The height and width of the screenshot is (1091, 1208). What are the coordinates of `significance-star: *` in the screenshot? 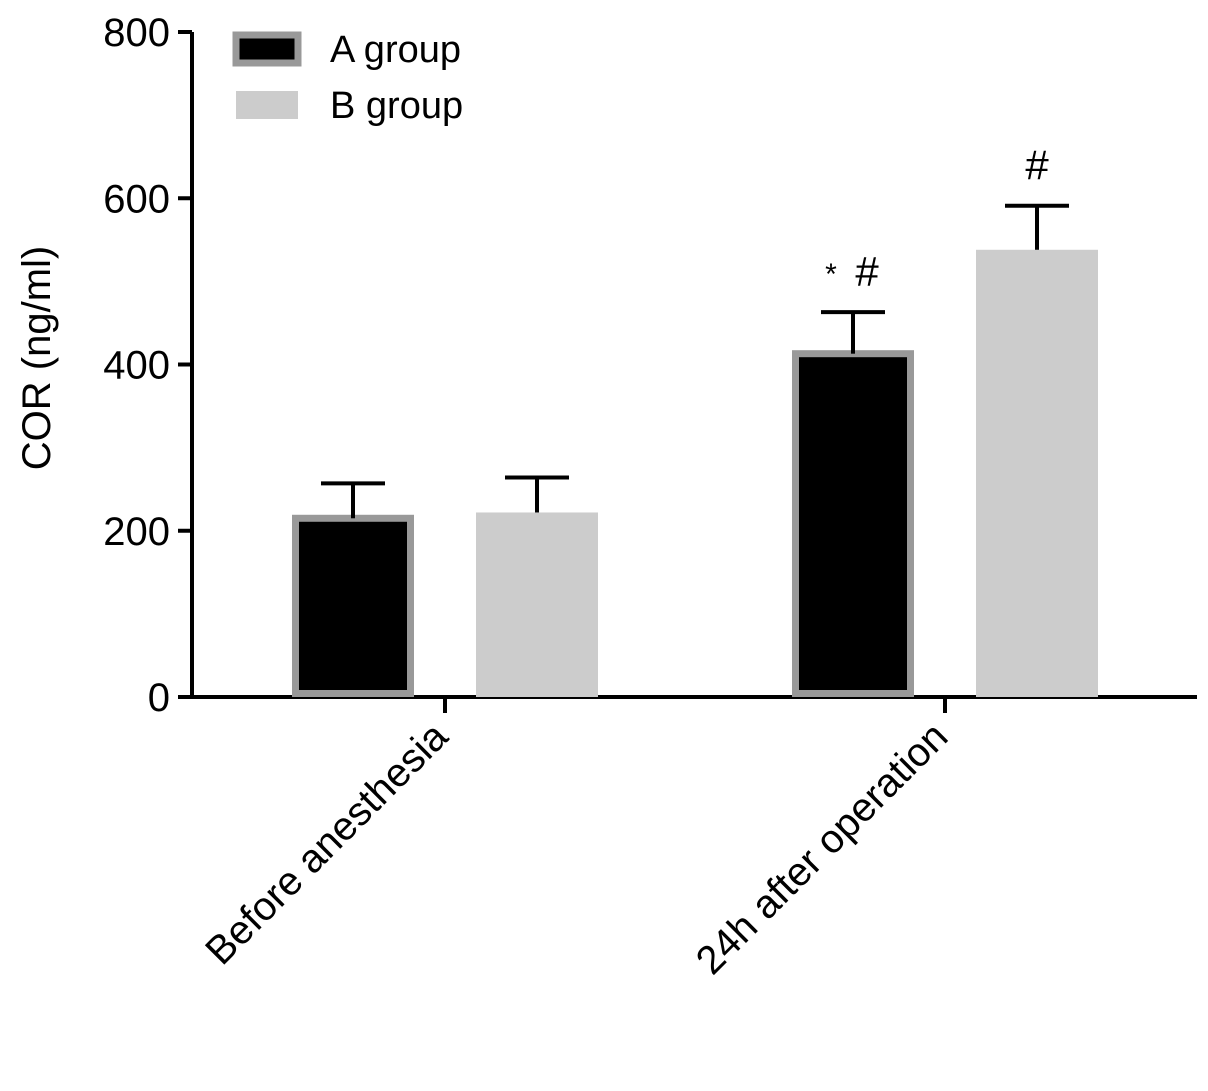 It's located at (831, 274).